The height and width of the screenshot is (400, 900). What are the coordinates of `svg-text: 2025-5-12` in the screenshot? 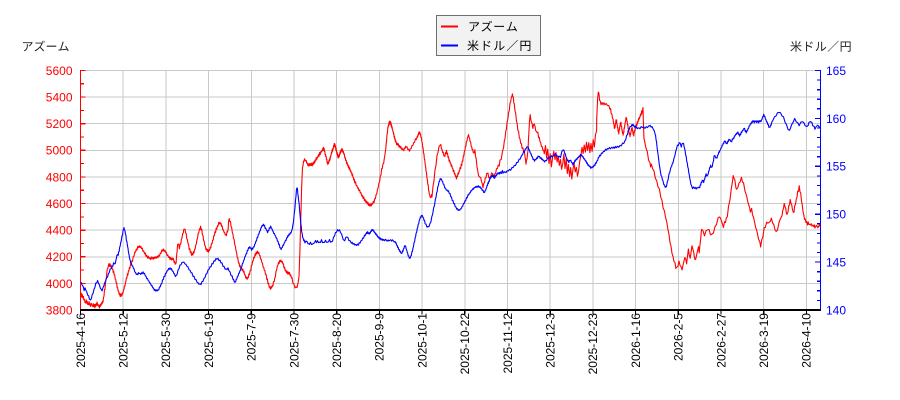 It's located at (123, 340).